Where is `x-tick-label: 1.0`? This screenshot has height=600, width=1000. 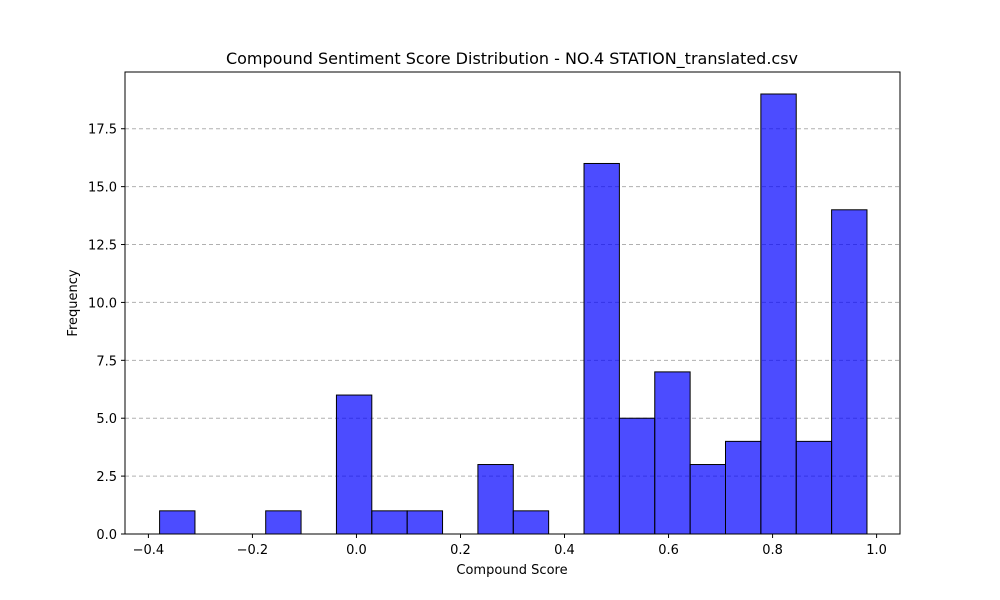
x-tick-label: 1.0 is located at coordinates (876, 550).